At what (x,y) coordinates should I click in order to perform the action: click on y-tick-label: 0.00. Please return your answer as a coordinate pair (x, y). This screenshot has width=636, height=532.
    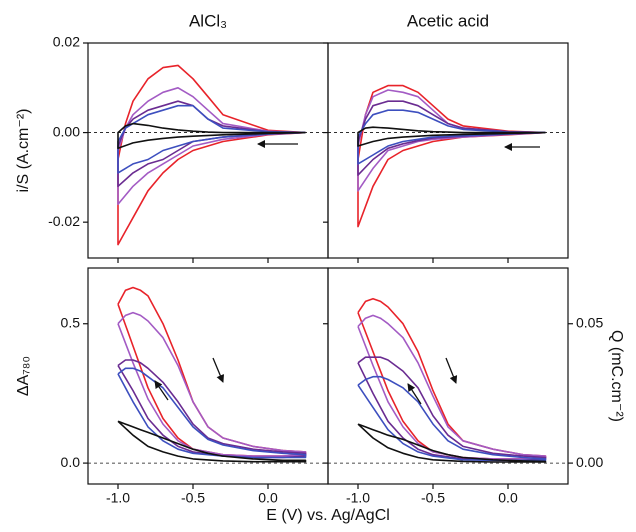
    Looking at the image, I should click on (66, 131).